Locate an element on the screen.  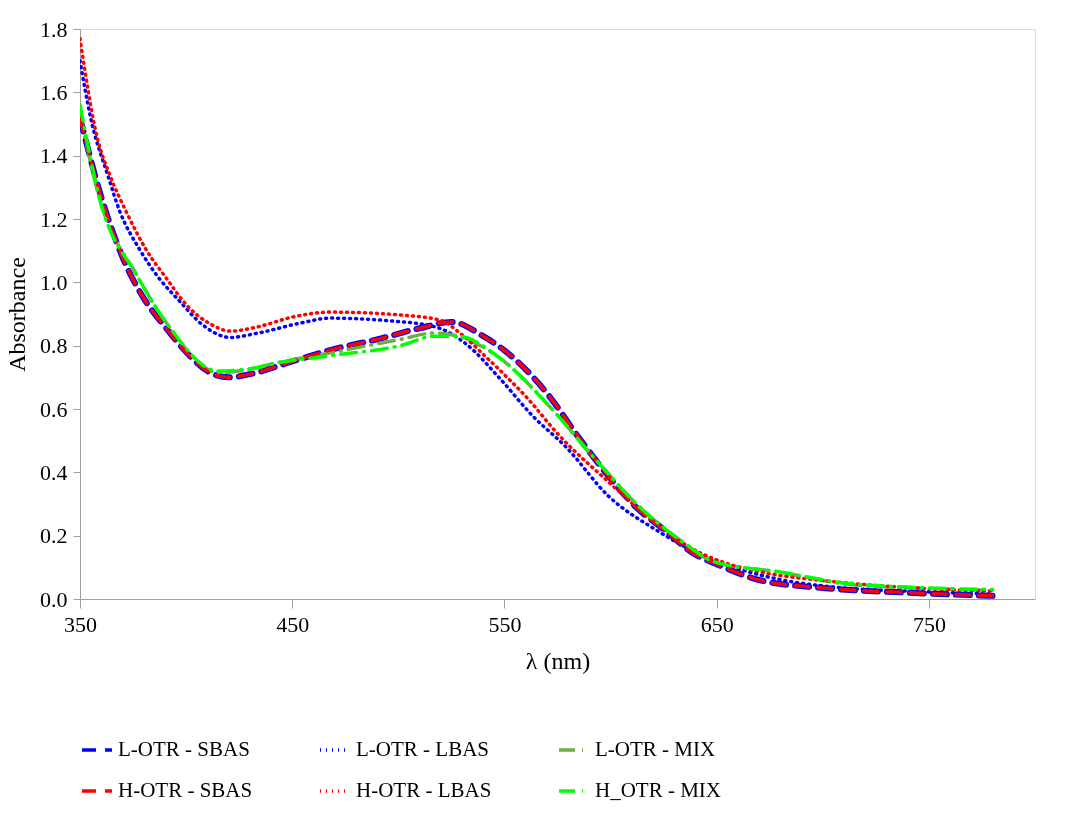
x-tick-label: 550 is located at coordinates (505, 624).